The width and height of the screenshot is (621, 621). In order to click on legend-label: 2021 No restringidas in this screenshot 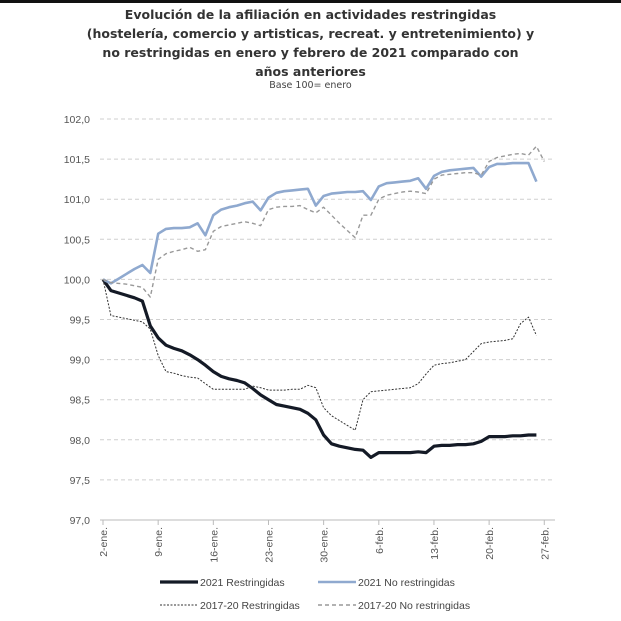, I will do `click(406, 583)`.